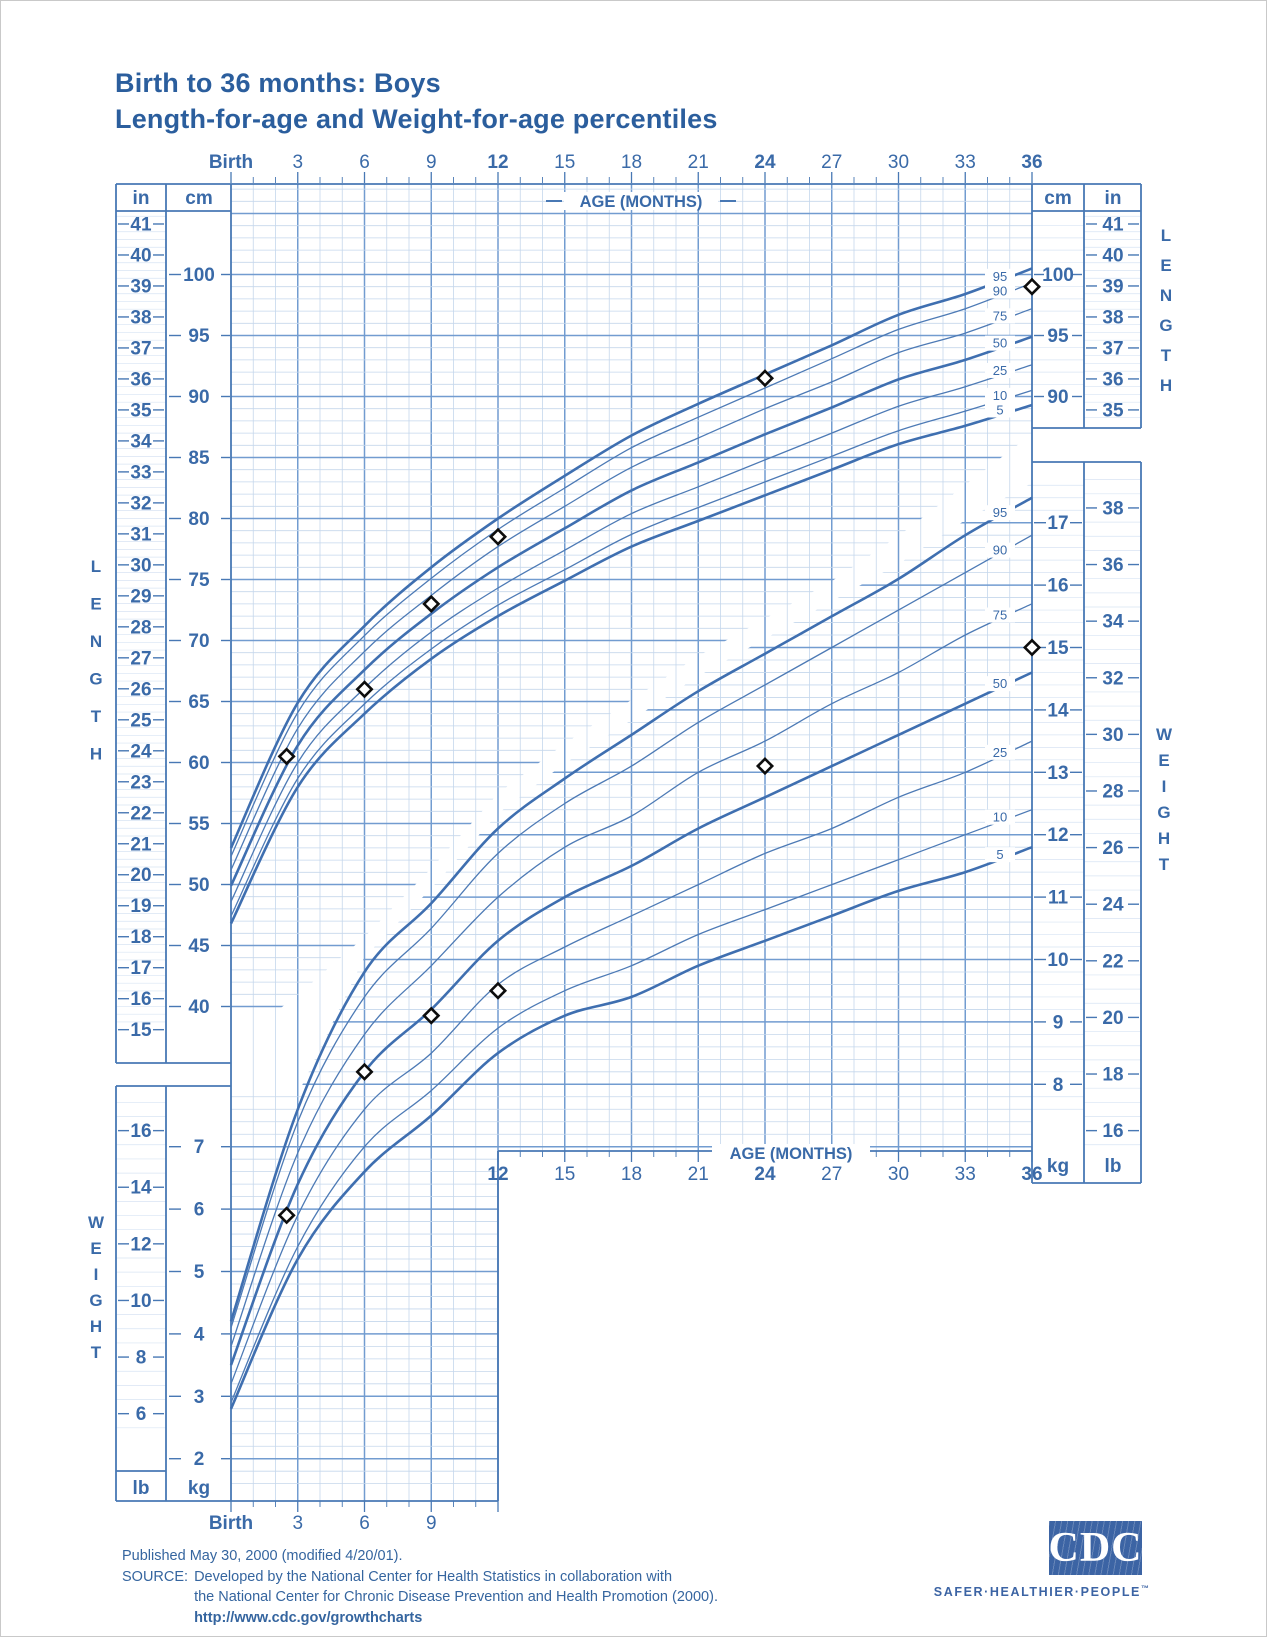 The width and height of the screenshot is (1267, 1637). Describe the element at coordinates (297, 162) in the screenshot. I see `age-tick-label-top: 3` at that location.